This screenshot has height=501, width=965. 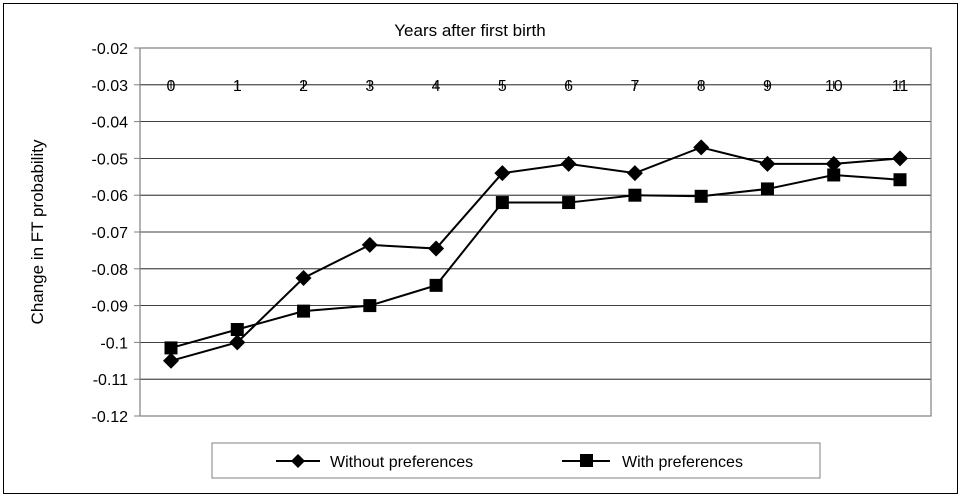 I want to click on y-tick-label: -0.04, so click(x=110, y=123).